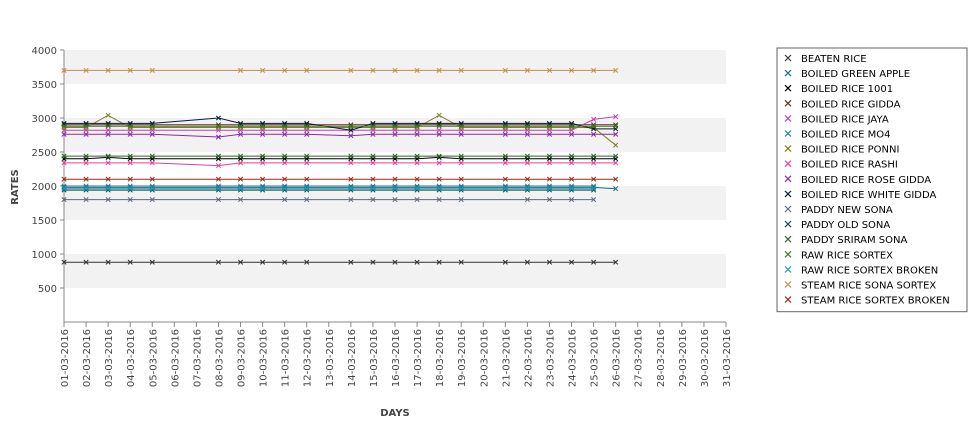 The width and height of the screenshot is (975, 429). I want to click on y-tick-label: 500, so click(47, 289).